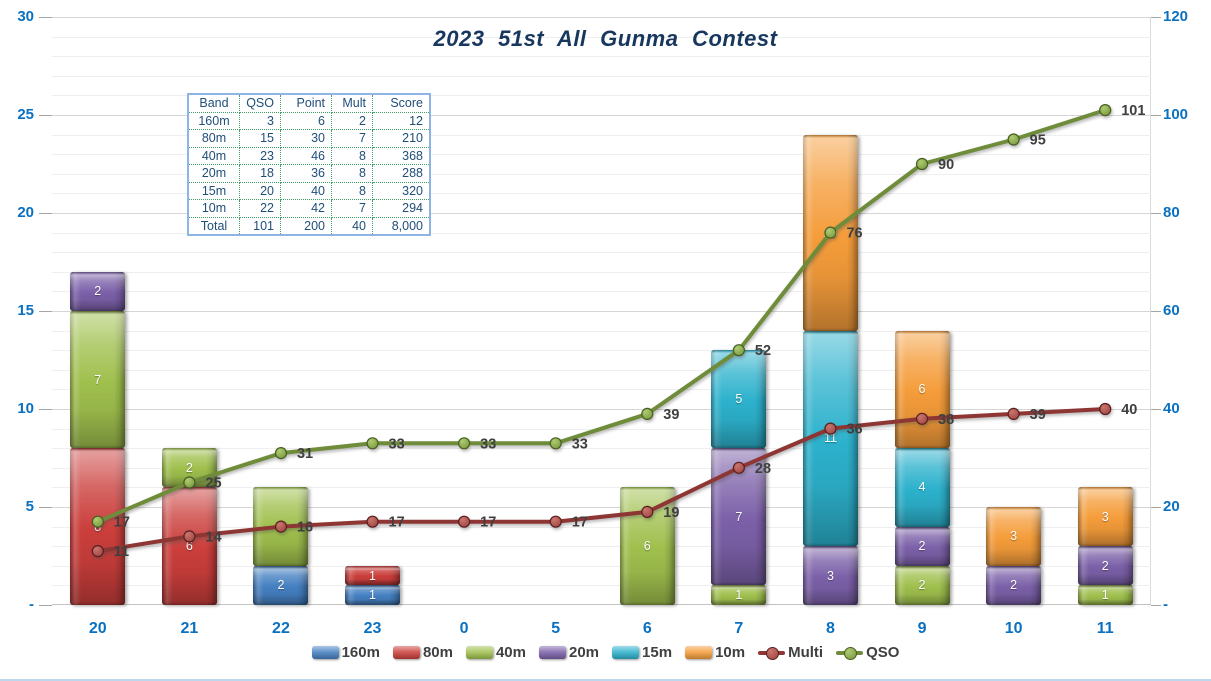  I want to click on y-right-tick-label: 60, so click(1171, 310).